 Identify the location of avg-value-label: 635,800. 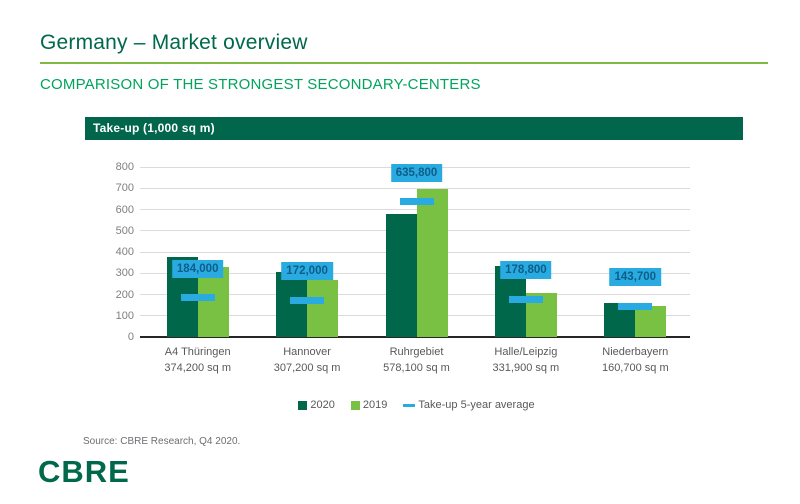
(416, 172).